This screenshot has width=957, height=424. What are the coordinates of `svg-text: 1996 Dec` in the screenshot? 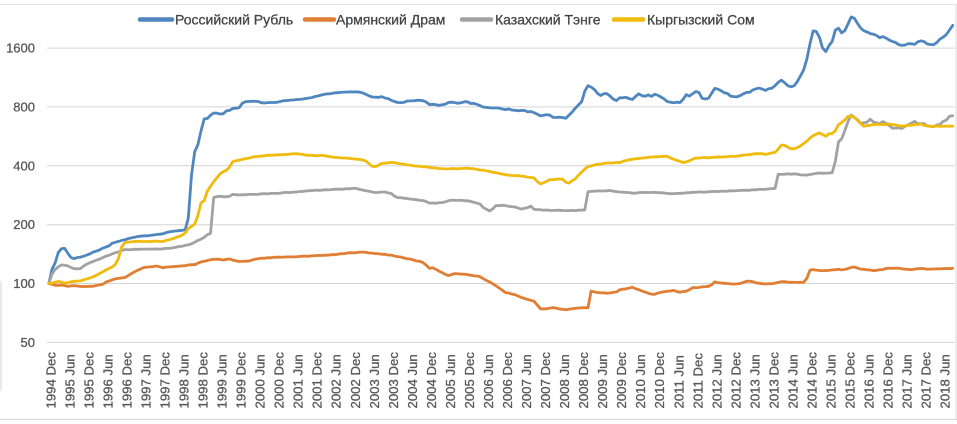 It's located at (126, 380).